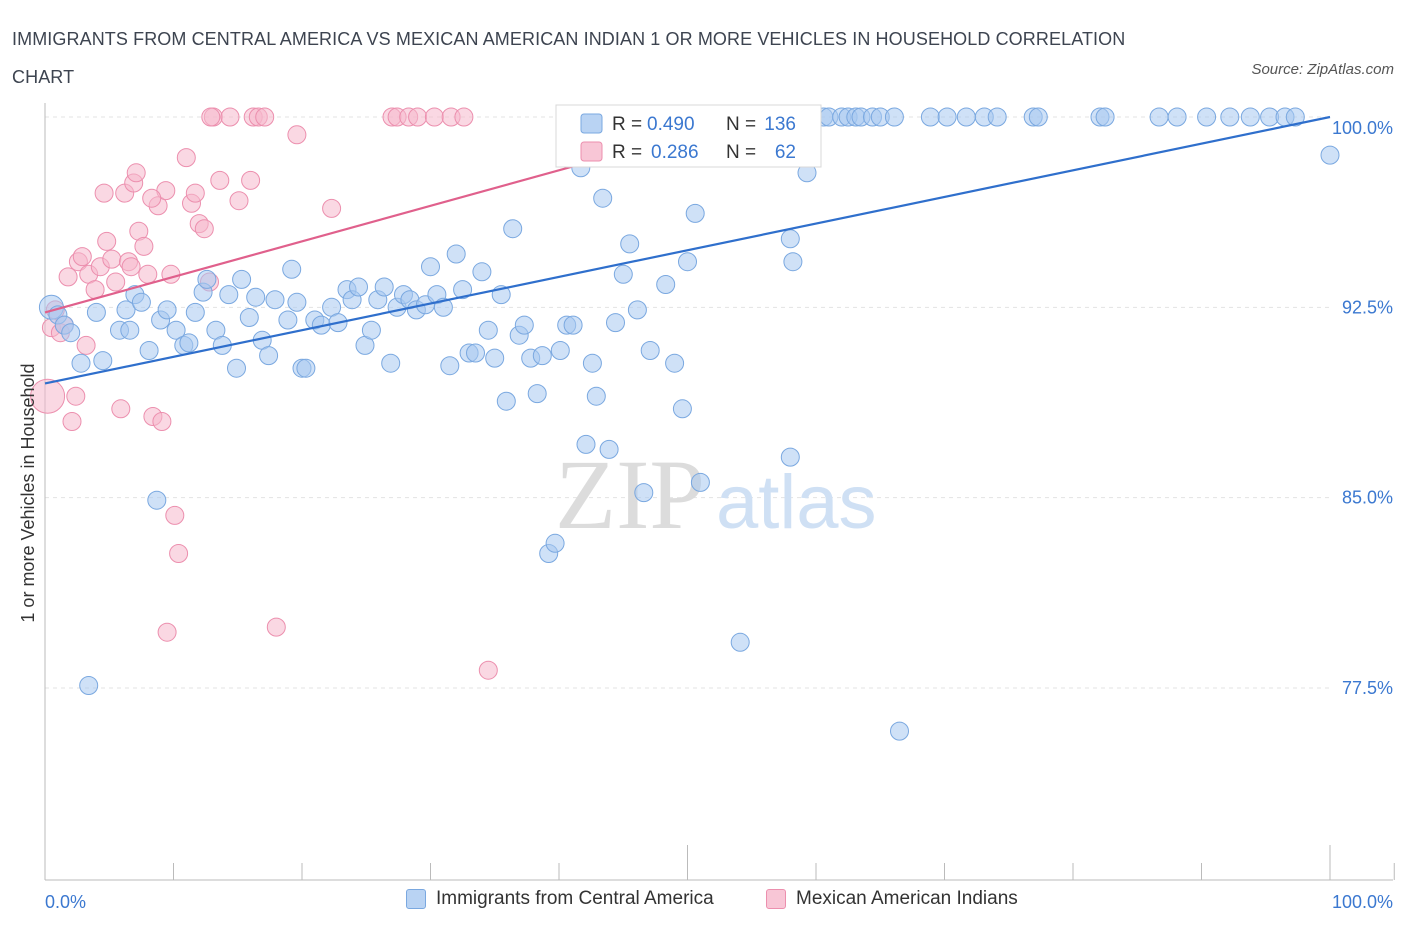  I want to click on legend-swatch-blue, so click(591, 123).